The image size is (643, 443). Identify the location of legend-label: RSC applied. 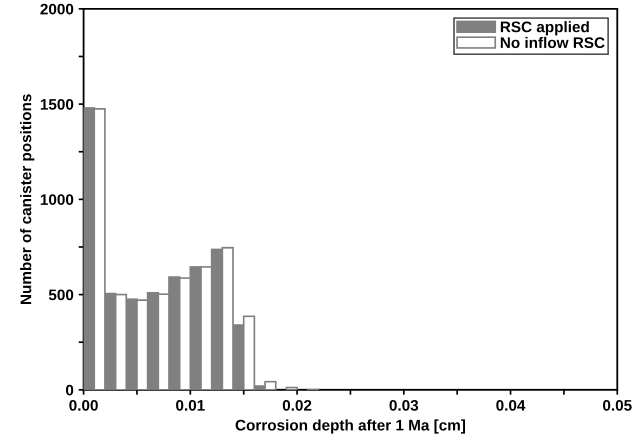
(544, 28).